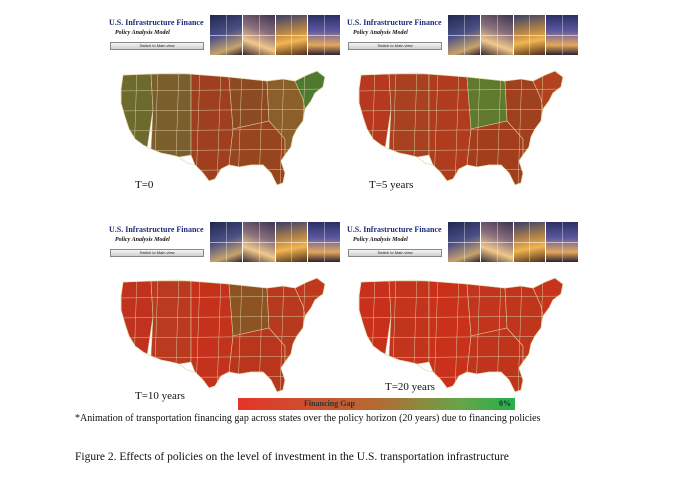  Describe the element at coordinates (410, 387) in the screenshot. I see `time-label-t20: T=20 years` at that location.